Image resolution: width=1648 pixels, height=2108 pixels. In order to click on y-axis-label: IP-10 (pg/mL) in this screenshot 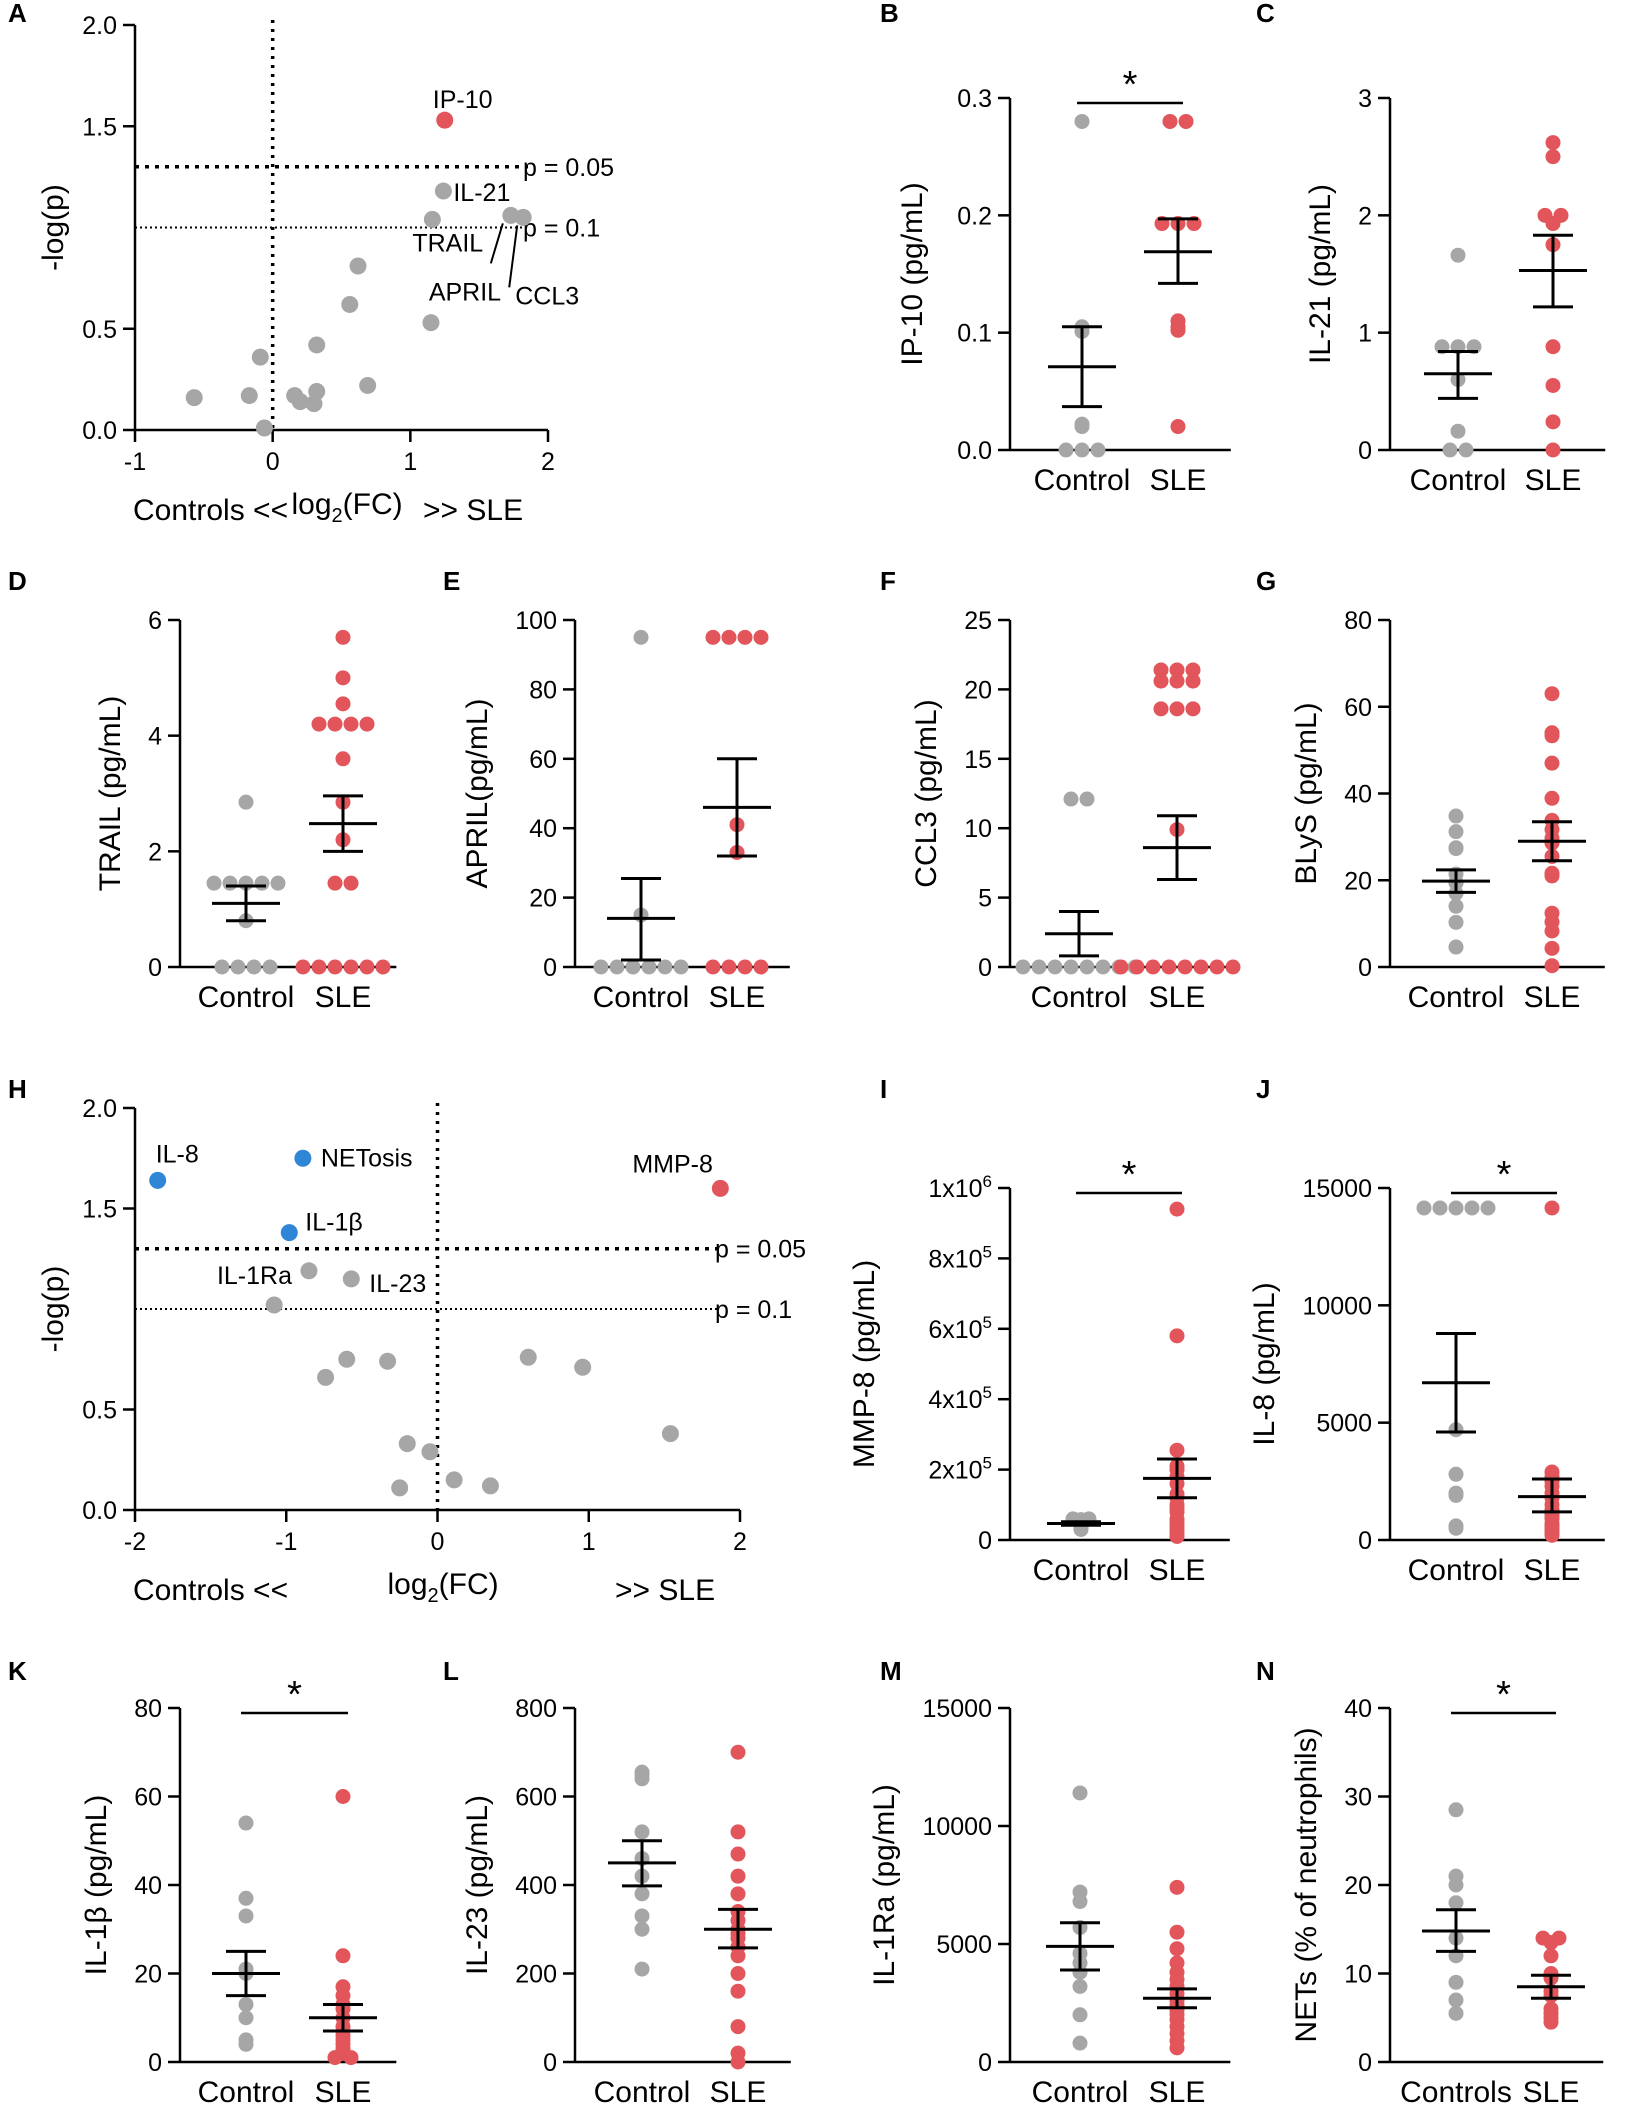, I will do `click(912, 273)`.